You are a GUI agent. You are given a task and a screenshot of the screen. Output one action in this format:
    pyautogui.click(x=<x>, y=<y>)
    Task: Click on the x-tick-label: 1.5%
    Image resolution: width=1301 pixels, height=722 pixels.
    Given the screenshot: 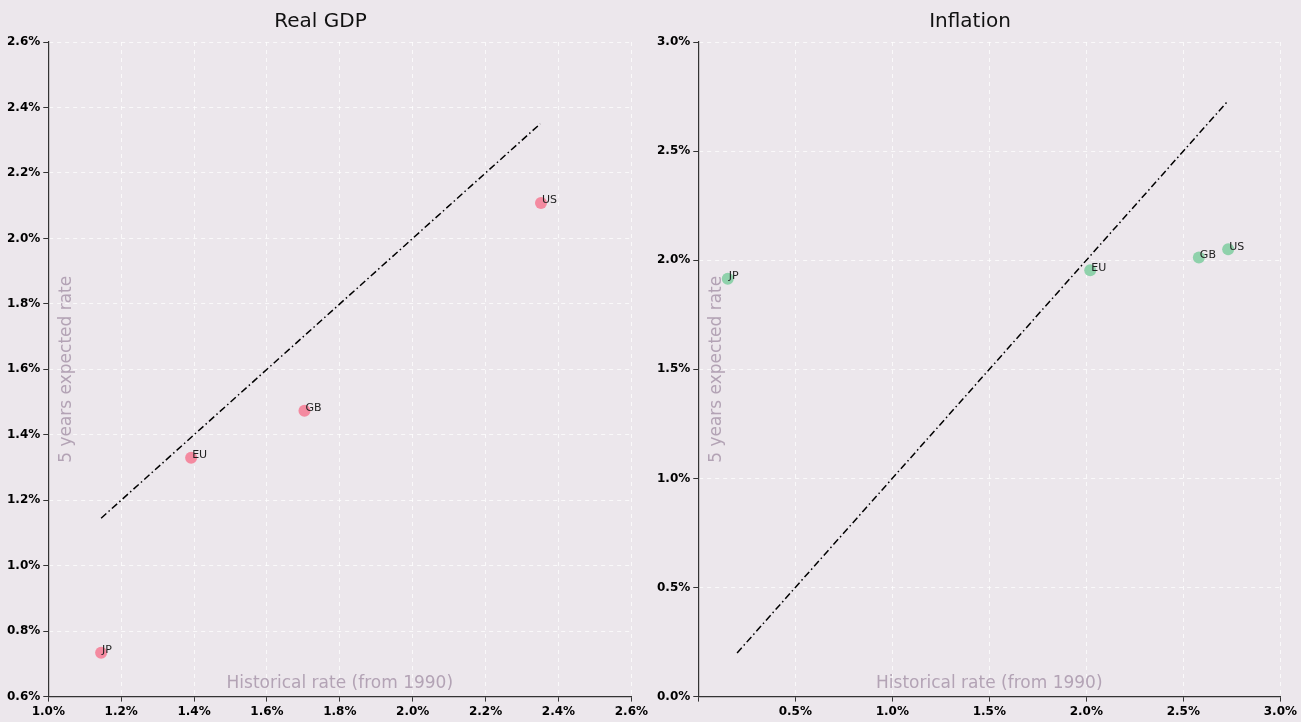 What is the action you would take?
    pyautogui.click(x=989, y=710)
    